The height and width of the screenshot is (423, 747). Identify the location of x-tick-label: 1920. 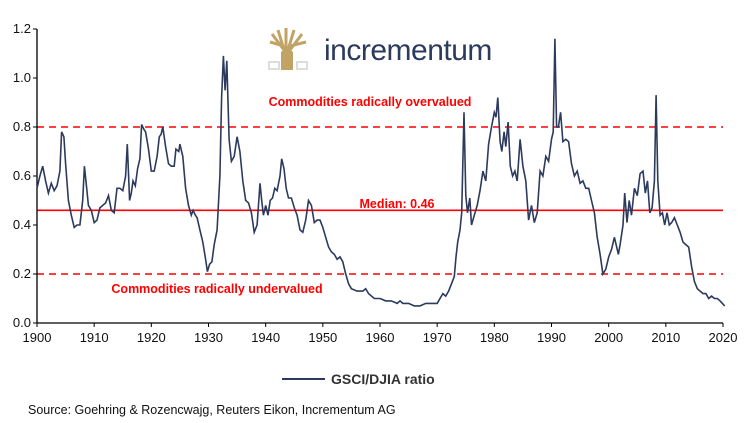
(151, 337).